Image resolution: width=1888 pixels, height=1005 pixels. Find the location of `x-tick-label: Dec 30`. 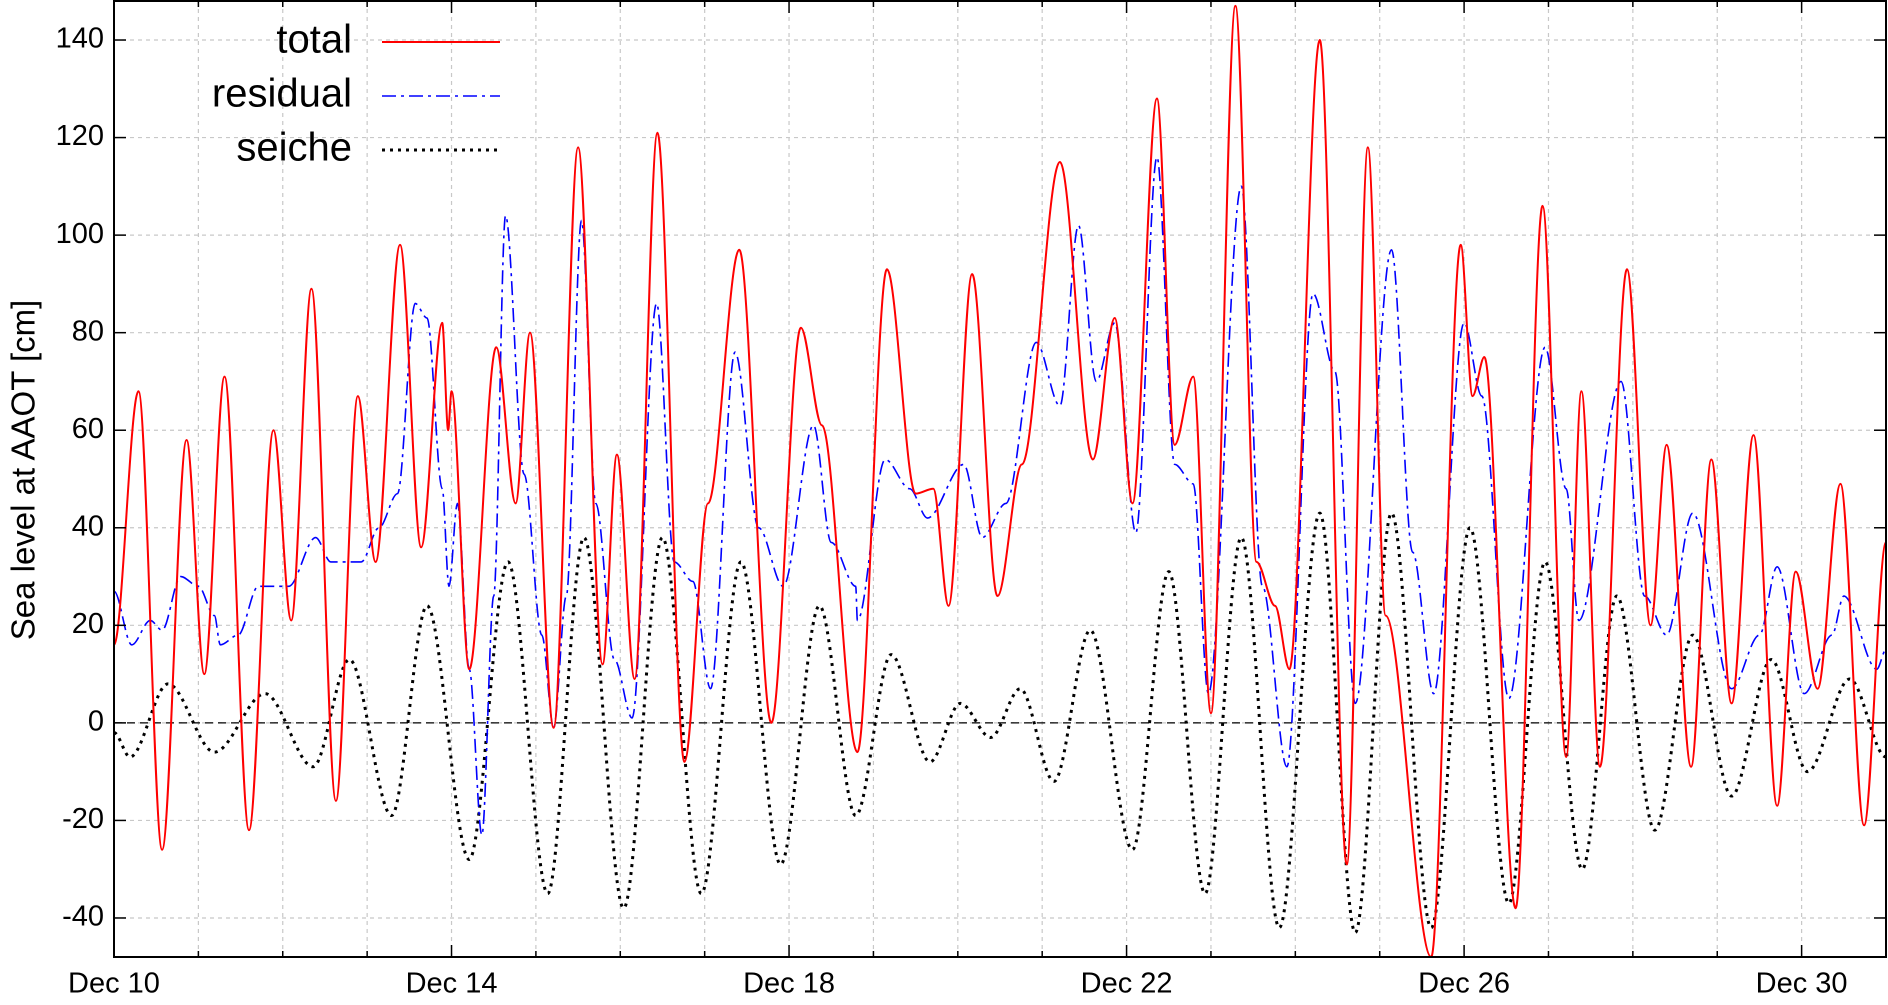

x-tick-label: Dec 30 is located at coordinates (1802, 984).